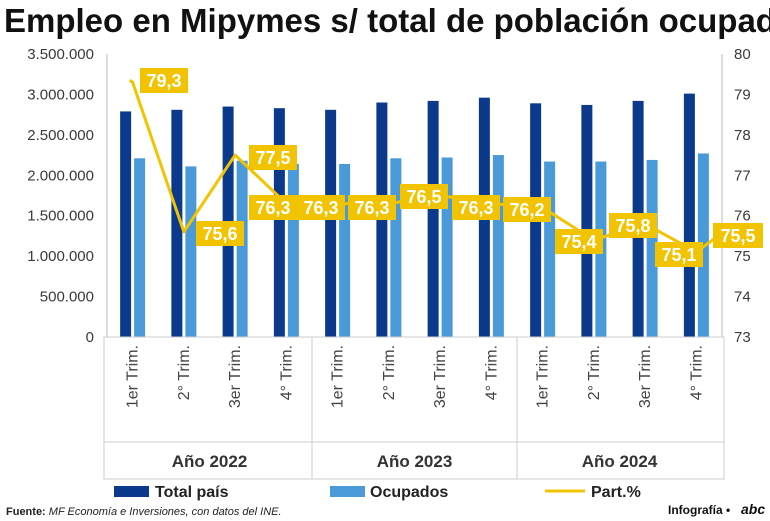  I want to click on left-tick-label: 2.500.000, so click(60, 135).